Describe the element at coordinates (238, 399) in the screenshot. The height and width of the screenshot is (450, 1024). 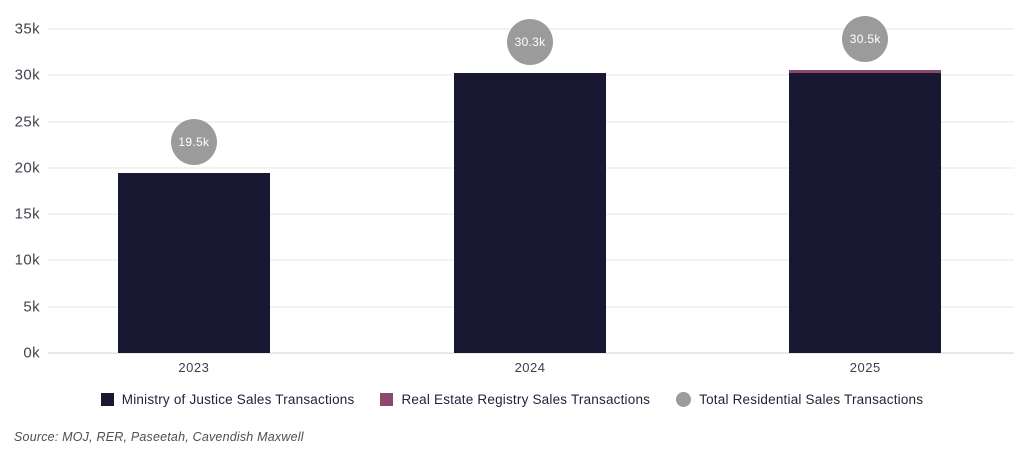
I see `legend-label: Ministry of Justice Sales Transactions` at that location.